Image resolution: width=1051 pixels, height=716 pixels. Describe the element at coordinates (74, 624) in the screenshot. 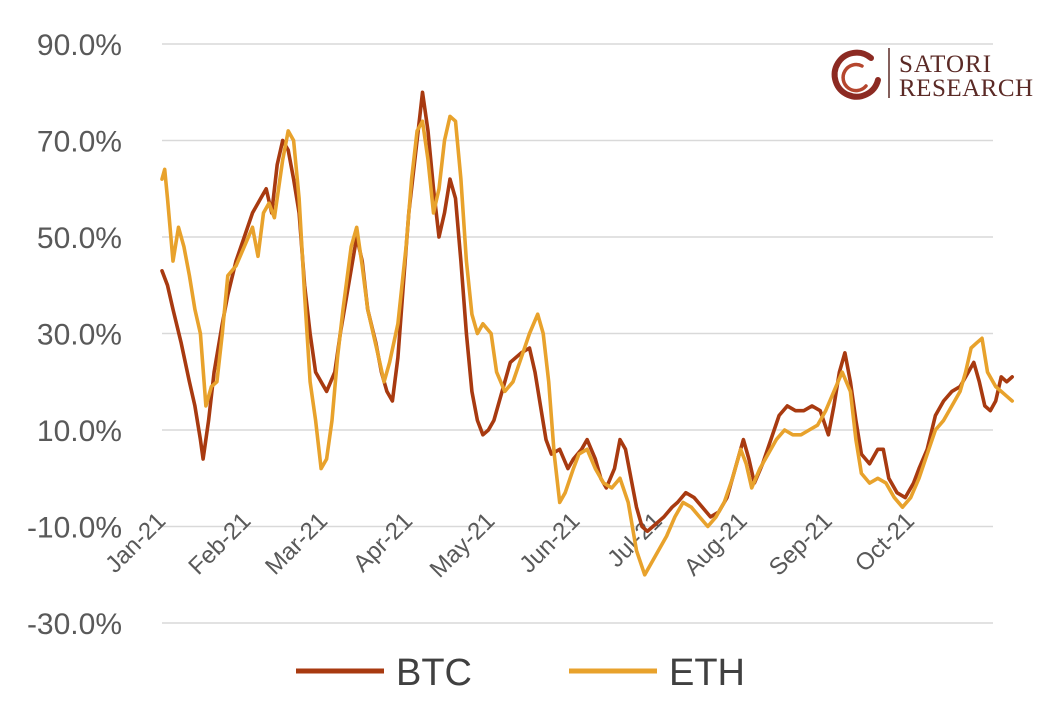

I see `y-tick-label: -30.0%` at that location.